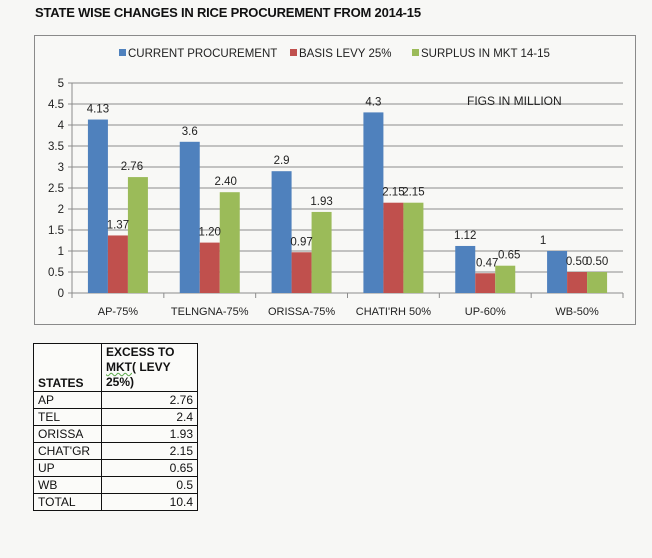 Image resolution: width=652 pixels, height=558 pixels. Describe the element at coordinates (120, 382) in the screenshot. I see `header-excess-line3: 25%)` at that location.